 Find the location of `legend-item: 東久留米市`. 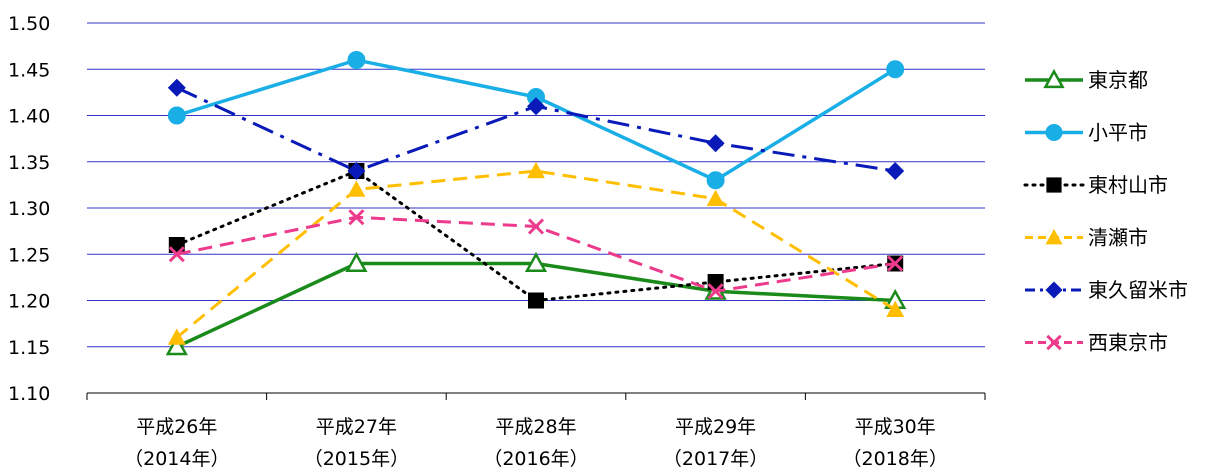

legend-item: 東久留米市 is located at coordinates (1106, 290).